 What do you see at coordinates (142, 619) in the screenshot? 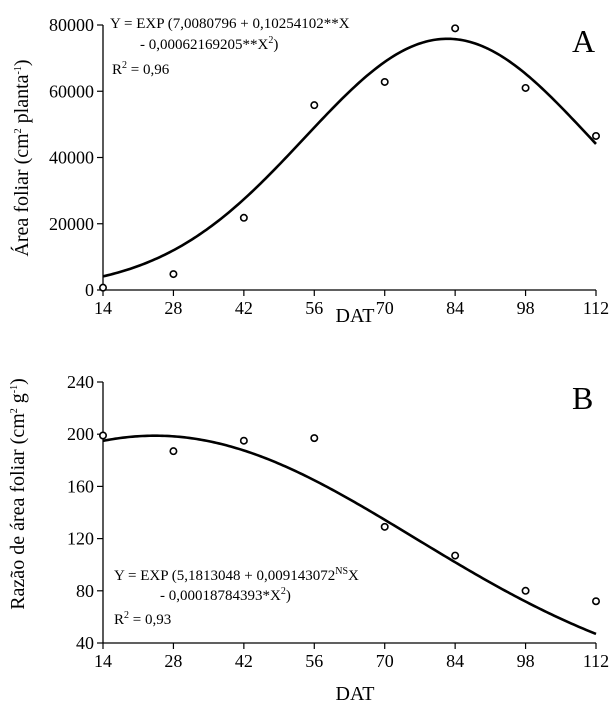
I see `panel-b-r-squared: R2 = 0,93` at bounding box center [142, 619].